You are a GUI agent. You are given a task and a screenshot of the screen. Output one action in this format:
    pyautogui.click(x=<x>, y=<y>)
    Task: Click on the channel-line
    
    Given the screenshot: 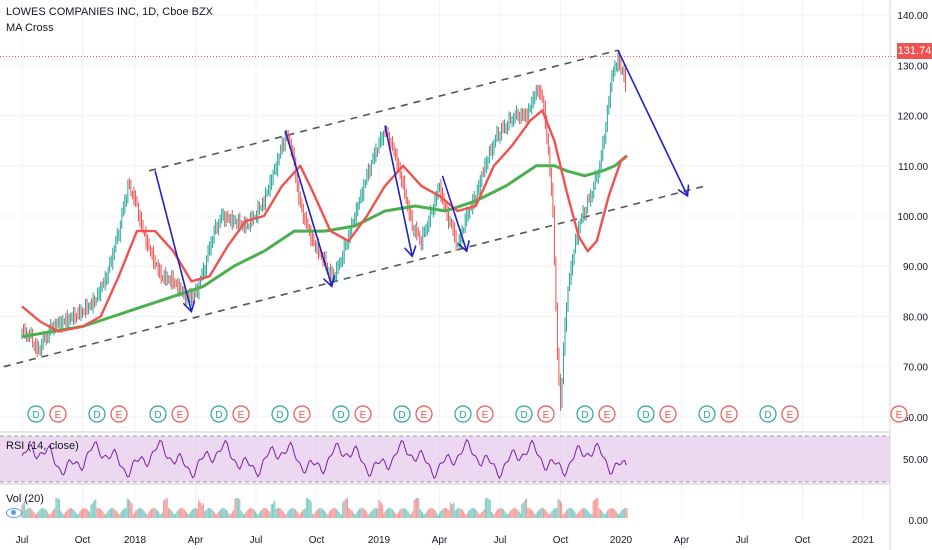 What is the action you would take?
    pyautogui.click(x=383, y=110)
    